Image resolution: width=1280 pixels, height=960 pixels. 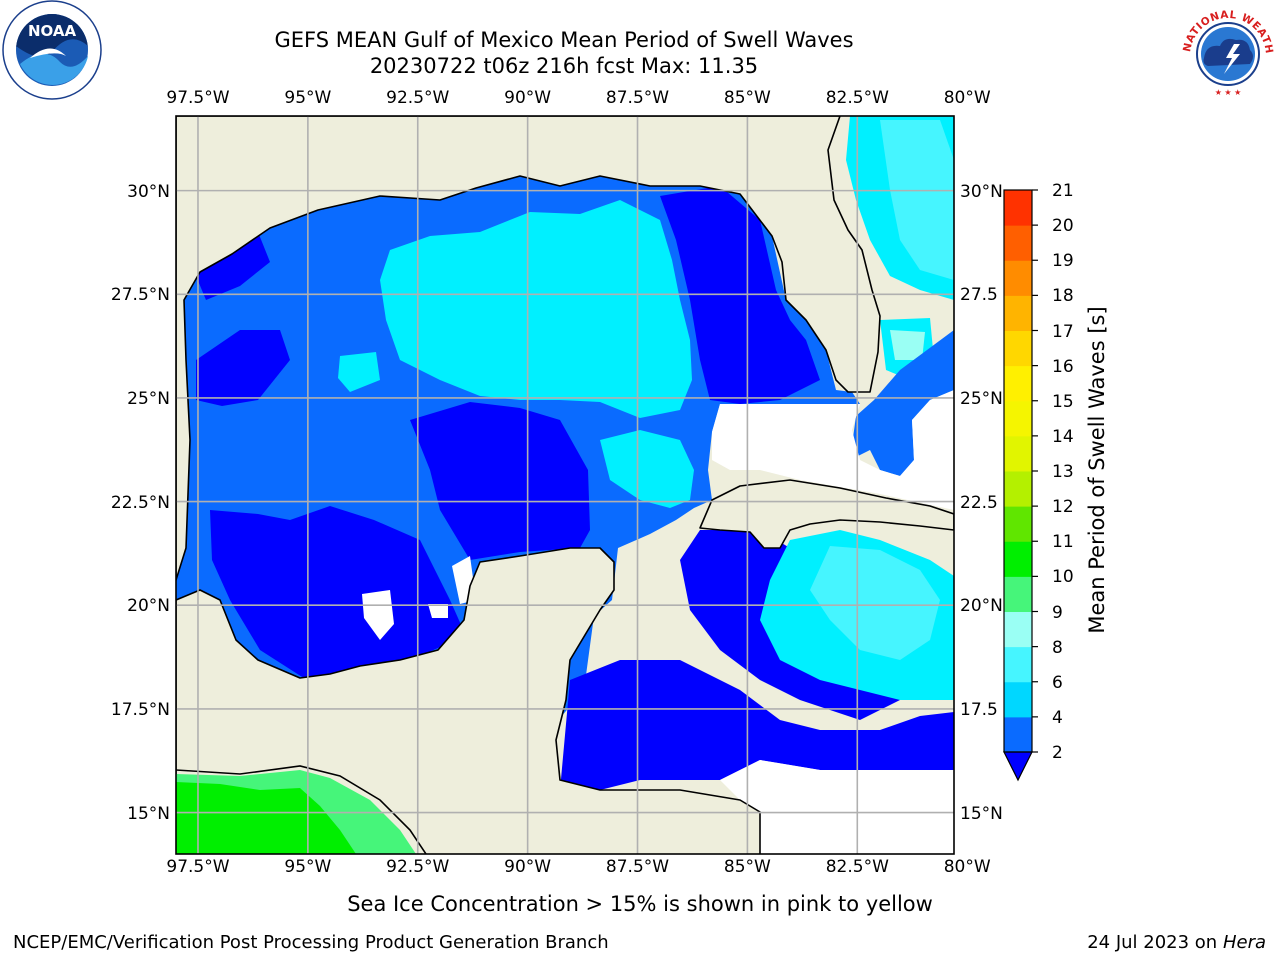 I want to click on lat-label-left: 22.5°N, so click(x=140, y=502).